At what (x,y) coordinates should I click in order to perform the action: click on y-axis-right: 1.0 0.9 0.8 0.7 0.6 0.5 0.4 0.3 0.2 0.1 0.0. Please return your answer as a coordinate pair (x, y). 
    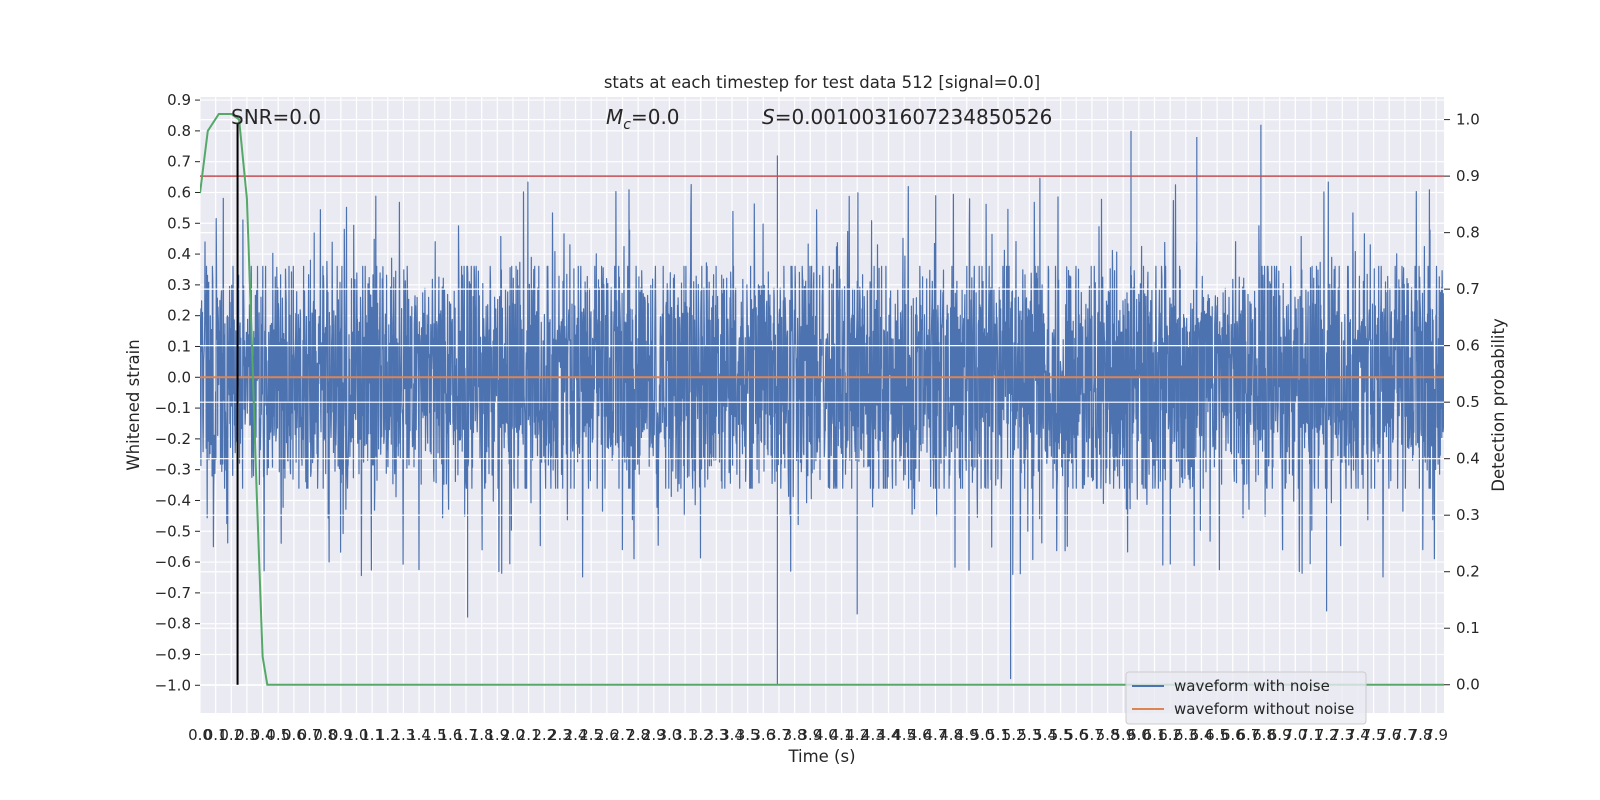
    Looking at the image, I should click on (1462, 402).